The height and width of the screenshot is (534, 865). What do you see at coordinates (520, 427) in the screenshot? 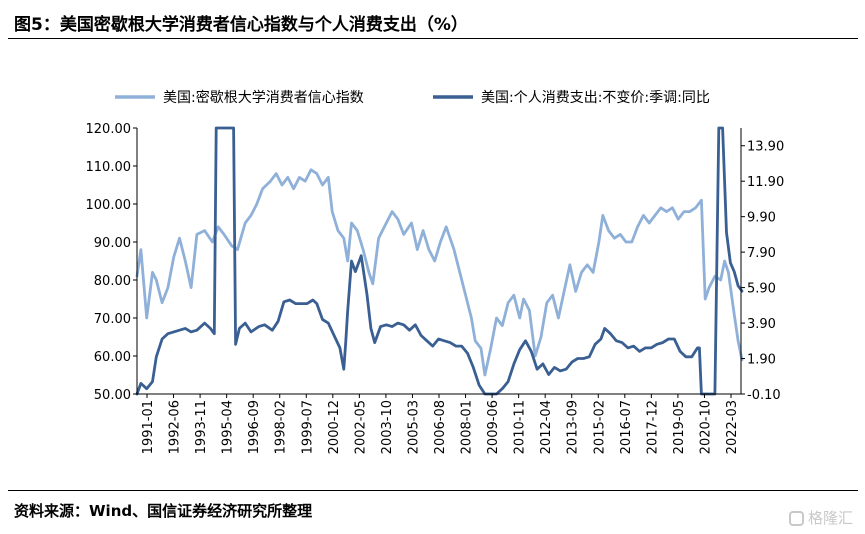
I see `x-tick-label: 2010-11` at bounding box center [520, 427].